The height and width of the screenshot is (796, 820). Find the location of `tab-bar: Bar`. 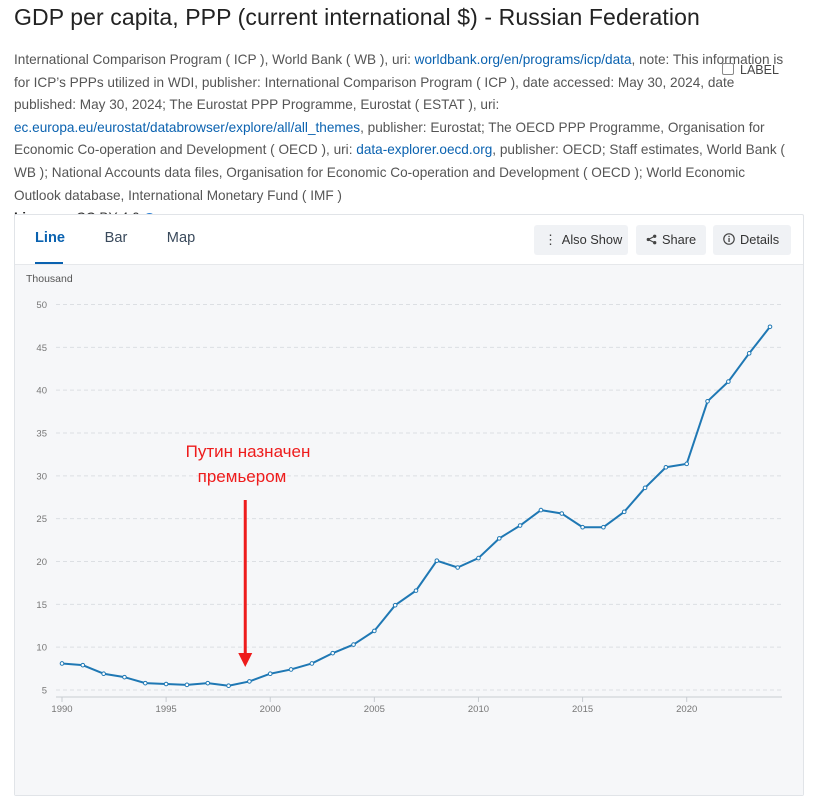

tab-bar: Bar is located at coordinates (116, 238).